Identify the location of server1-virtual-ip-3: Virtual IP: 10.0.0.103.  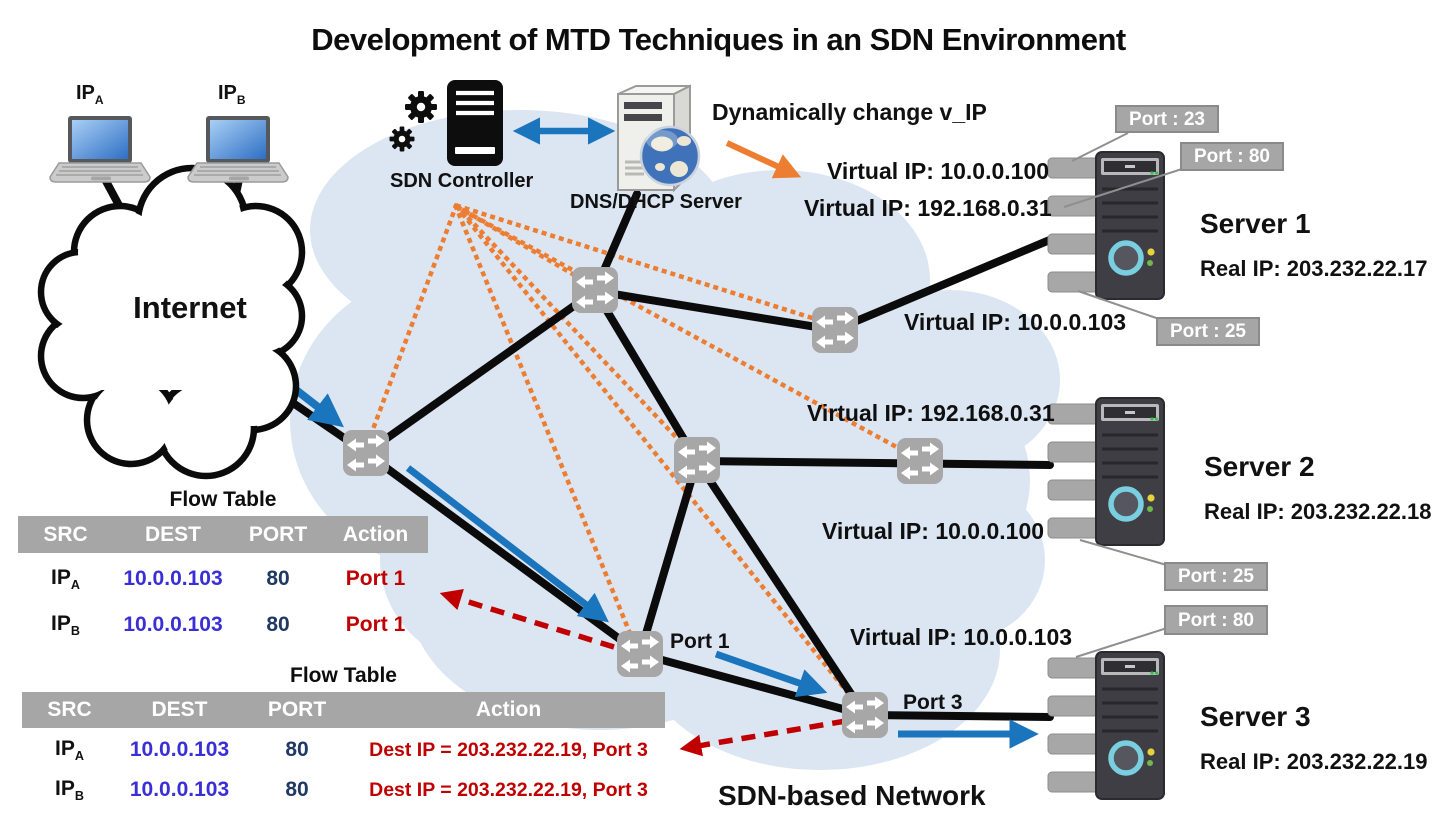
(1015, 322).